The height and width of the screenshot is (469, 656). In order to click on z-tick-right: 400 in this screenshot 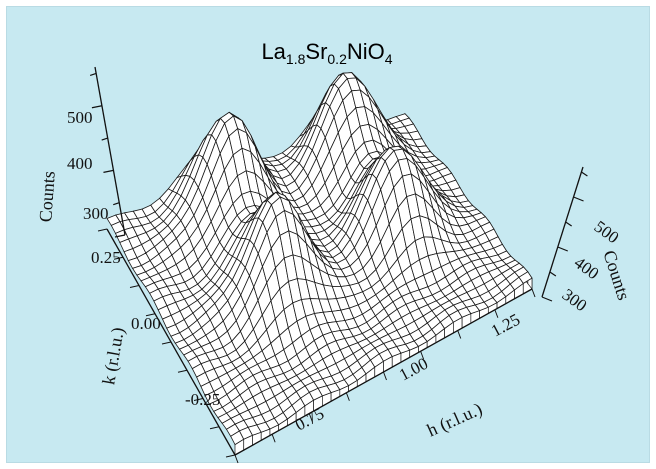, I will do `click(587, 268)`.